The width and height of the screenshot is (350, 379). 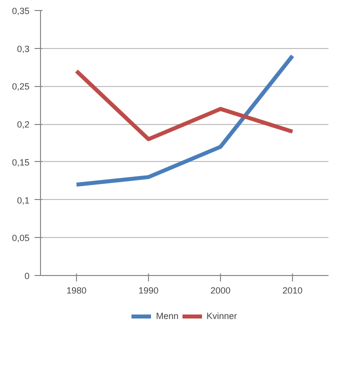 What do you see at coordinates (21, 162) in the screenshot?
I see `y-tick-label: 0,15` at bounding box center [21, 162].